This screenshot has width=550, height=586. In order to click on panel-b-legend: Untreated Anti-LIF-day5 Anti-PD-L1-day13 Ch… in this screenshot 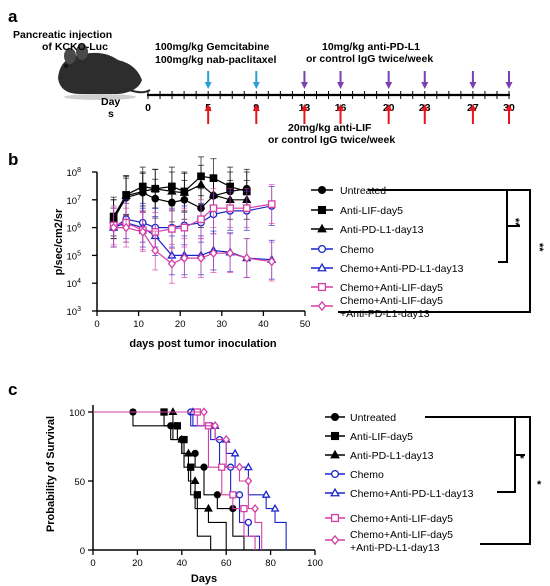, I will do `click(387, 252)`.